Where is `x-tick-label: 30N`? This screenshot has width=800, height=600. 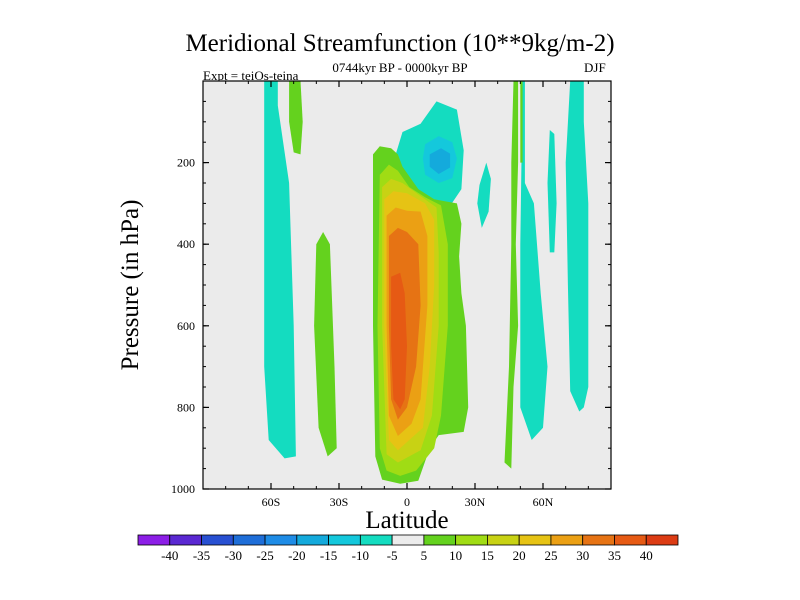 x-tick-label: 30N is located at coordinates (475, 502).